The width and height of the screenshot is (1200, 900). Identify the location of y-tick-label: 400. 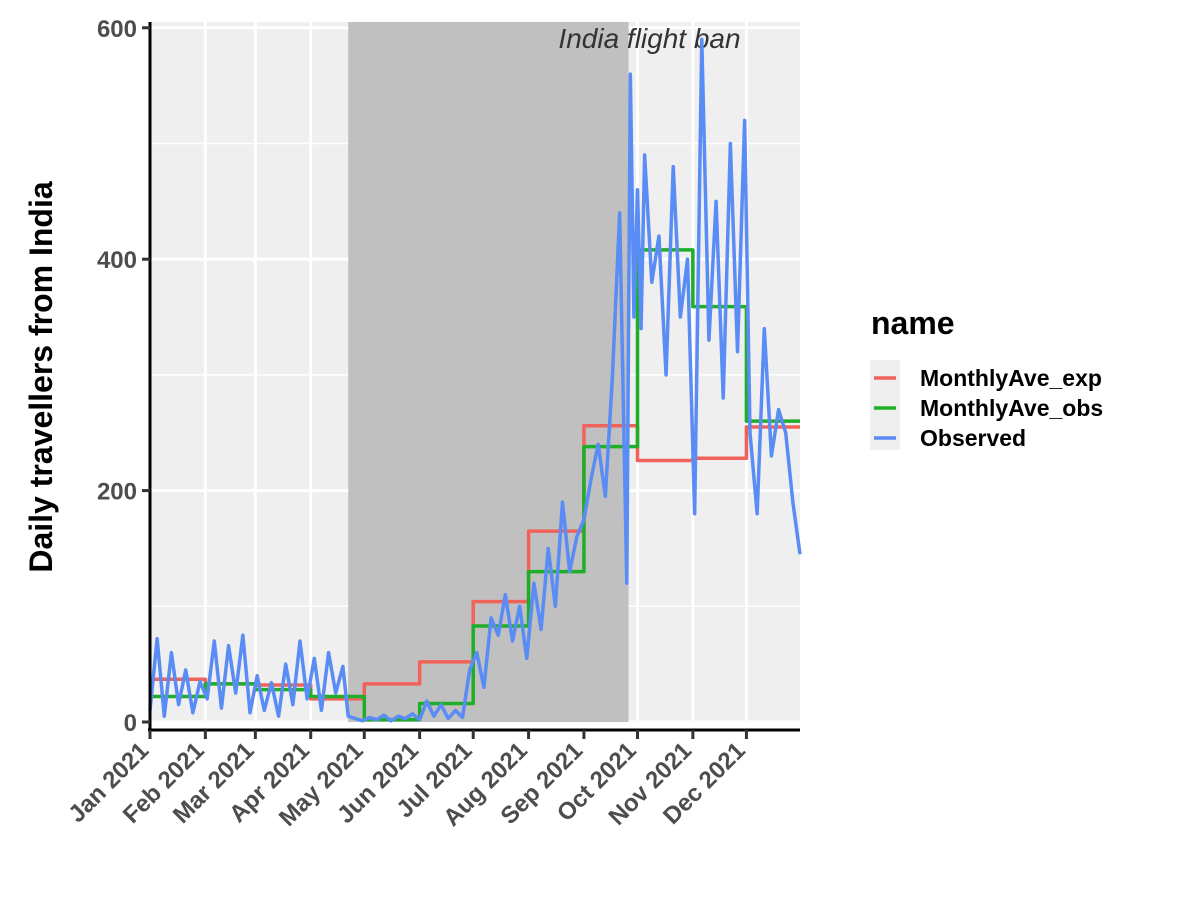
(117, 260).